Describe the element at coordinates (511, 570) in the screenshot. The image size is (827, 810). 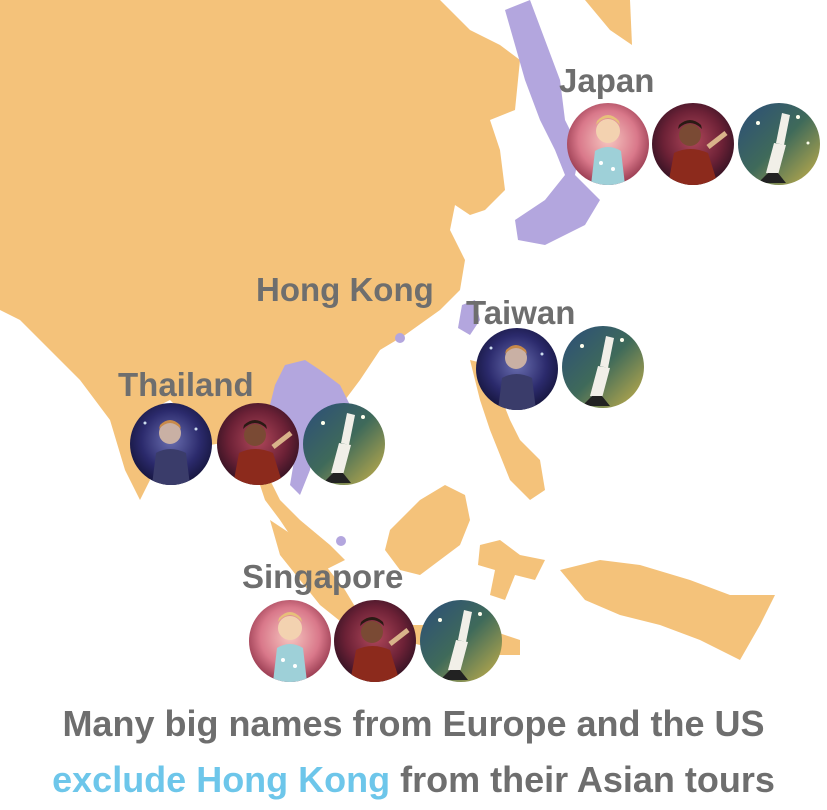
I see `sulawesi` at that location.